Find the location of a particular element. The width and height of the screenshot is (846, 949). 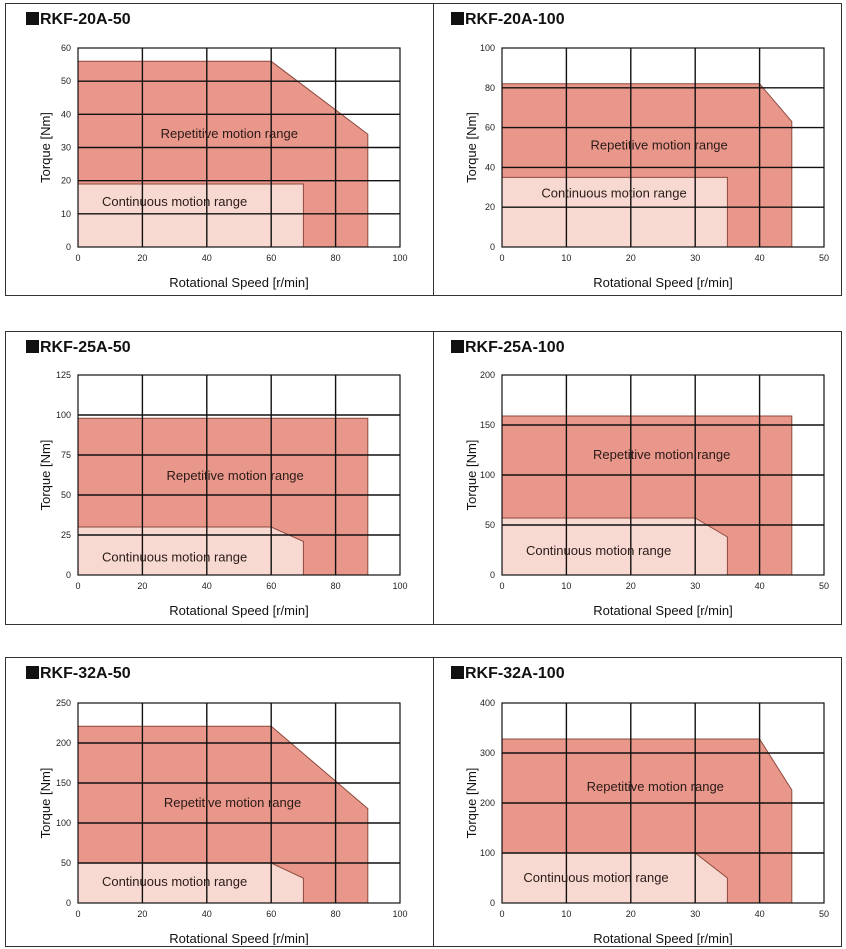

y-tick-label: 250 is located at coordinates (63, 703).